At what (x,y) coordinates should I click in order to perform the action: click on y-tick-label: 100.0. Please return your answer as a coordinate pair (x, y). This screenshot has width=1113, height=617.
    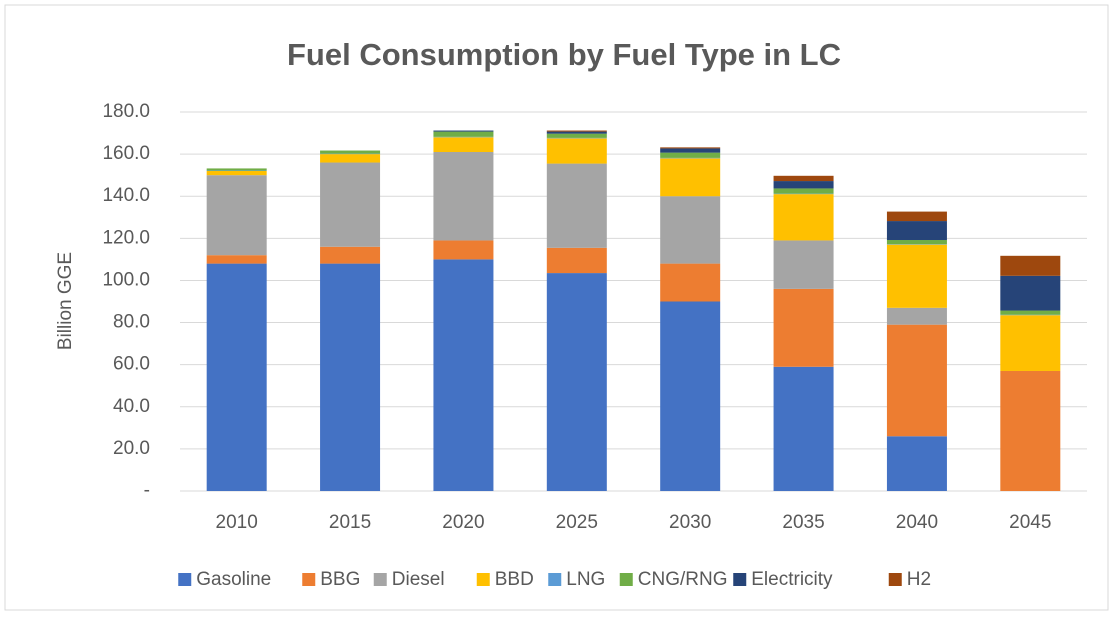
    Looking at the image, I should click on (126, 279).